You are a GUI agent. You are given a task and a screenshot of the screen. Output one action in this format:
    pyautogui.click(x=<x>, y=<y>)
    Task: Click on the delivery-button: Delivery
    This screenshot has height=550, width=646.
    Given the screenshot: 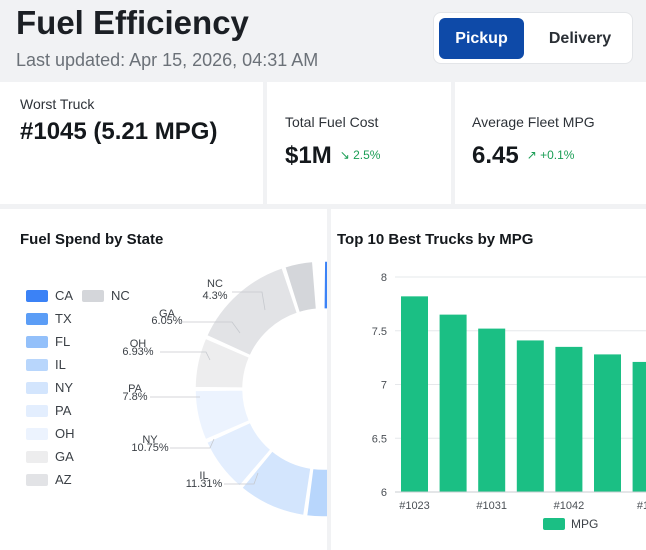 What is the action you would take?
    pyautogui.click(x=580, y=38)
    